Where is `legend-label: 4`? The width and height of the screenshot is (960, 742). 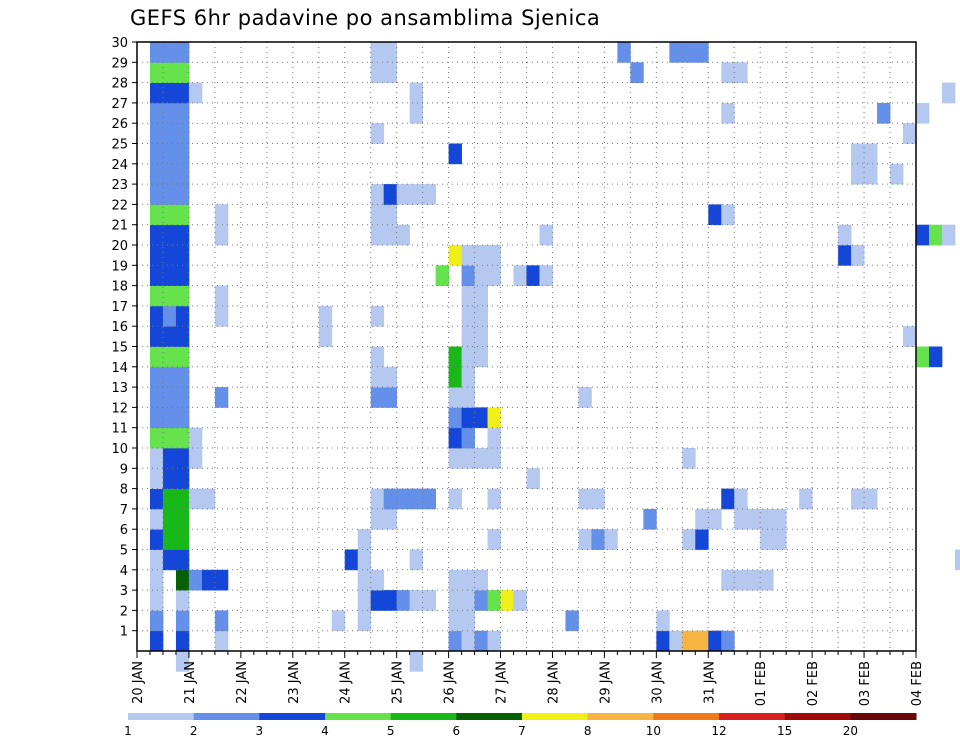
legend-label: 4 is located at coordinates (325, 731).